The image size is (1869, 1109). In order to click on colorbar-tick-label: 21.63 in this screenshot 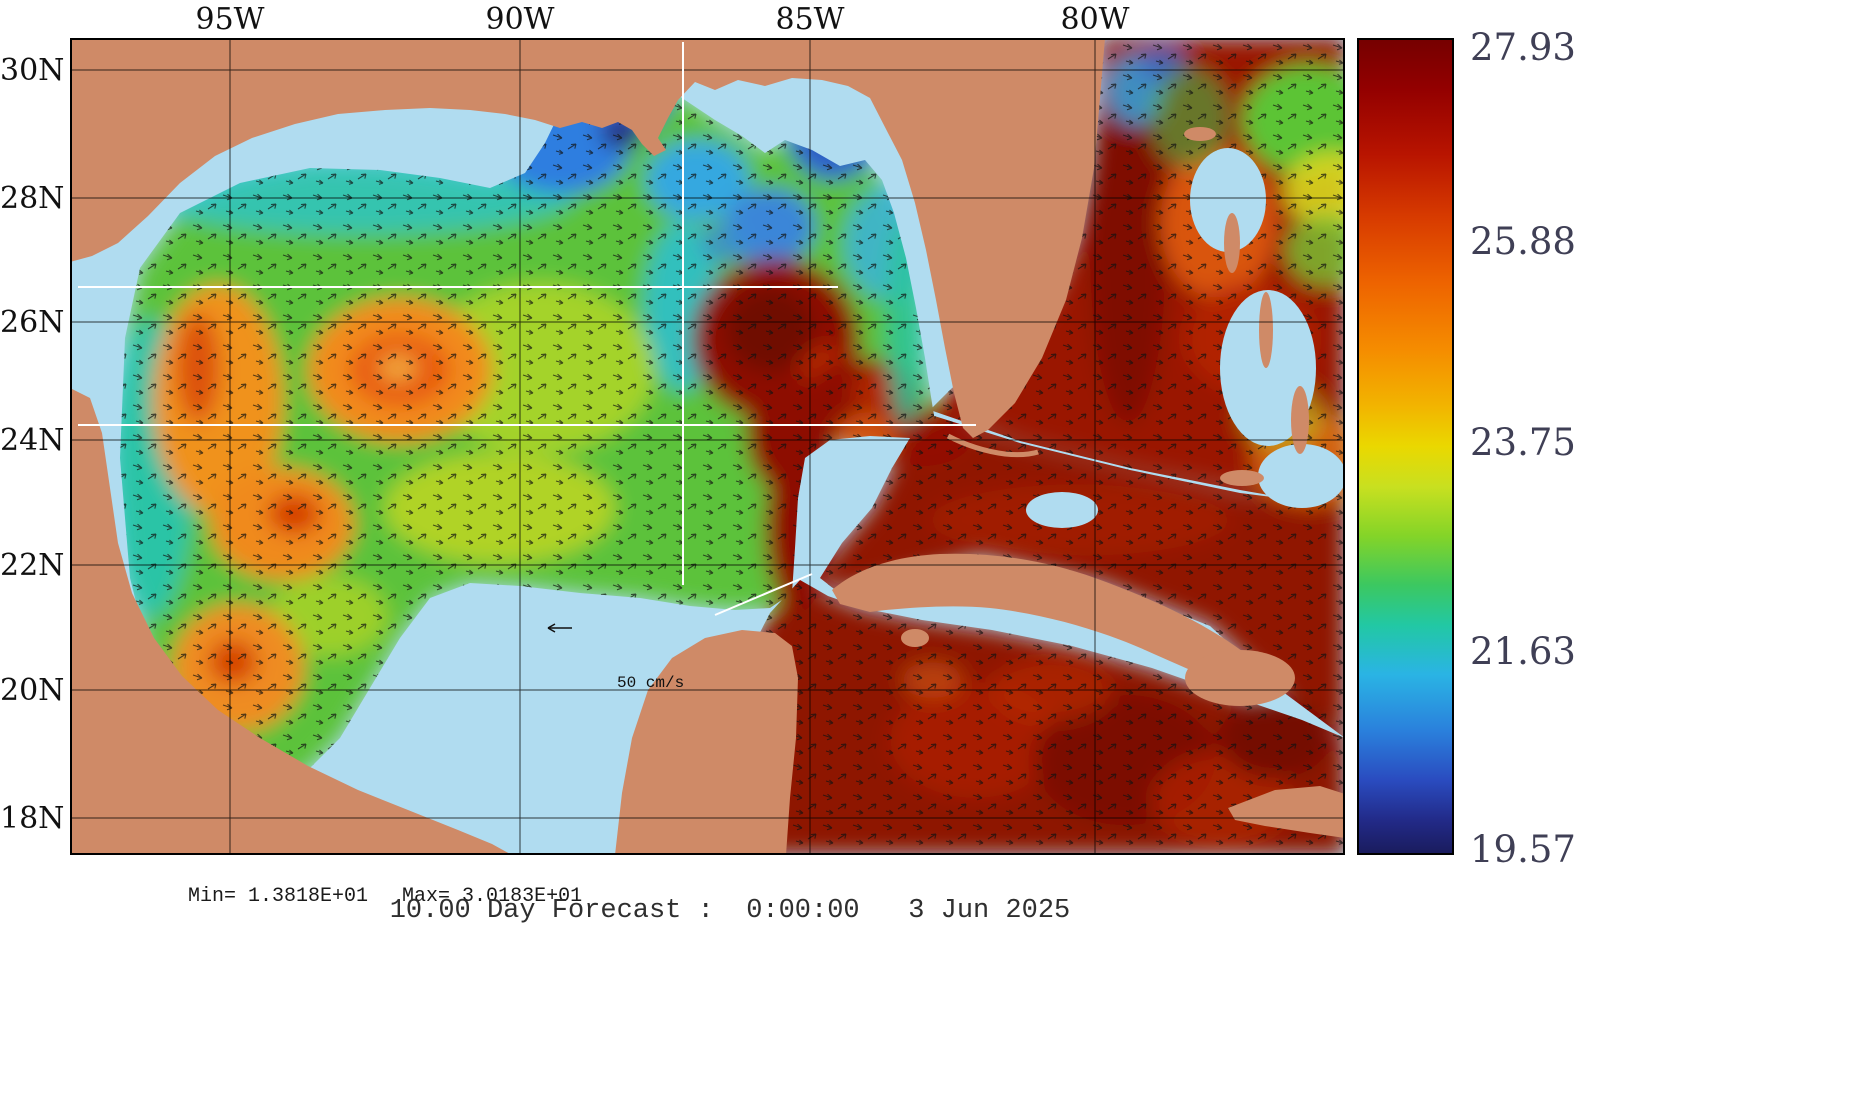, I will do `click(1523, 651)`.